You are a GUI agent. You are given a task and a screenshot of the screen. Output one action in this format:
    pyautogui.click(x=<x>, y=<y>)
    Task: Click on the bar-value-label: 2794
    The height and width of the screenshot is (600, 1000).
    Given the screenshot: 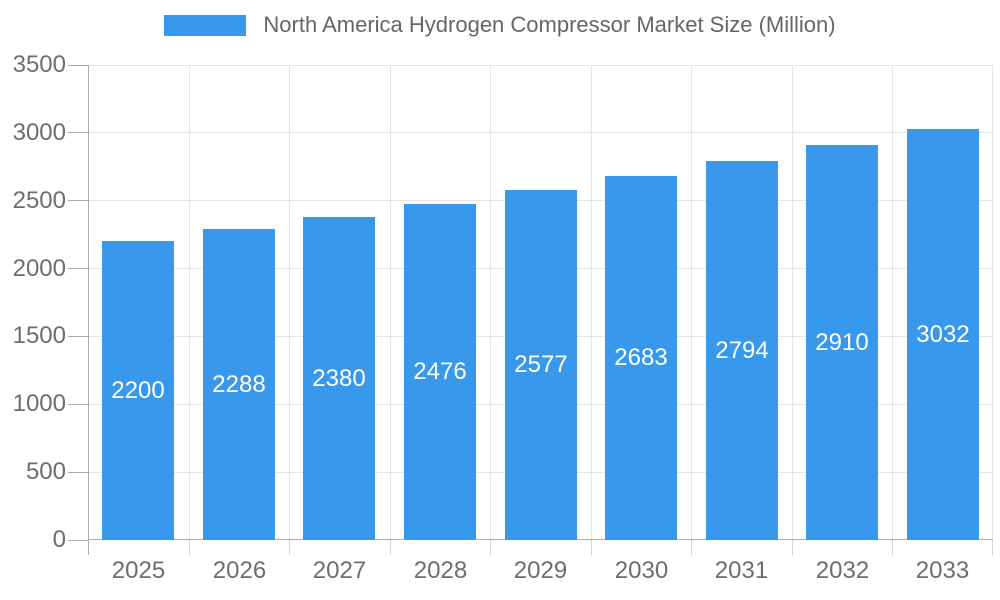 What is the action you would take?
    pyautogui.click(x=742, y=350)
    